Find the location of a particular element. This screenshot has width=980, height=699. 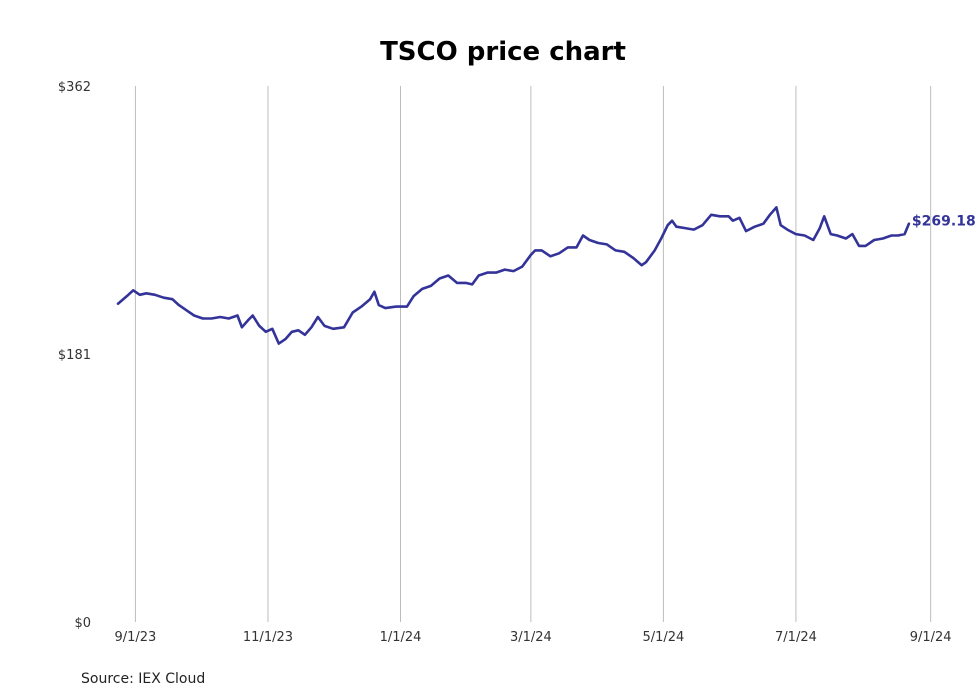

x-tick-label: 7/1/24 is located at coordinates (796, 637).